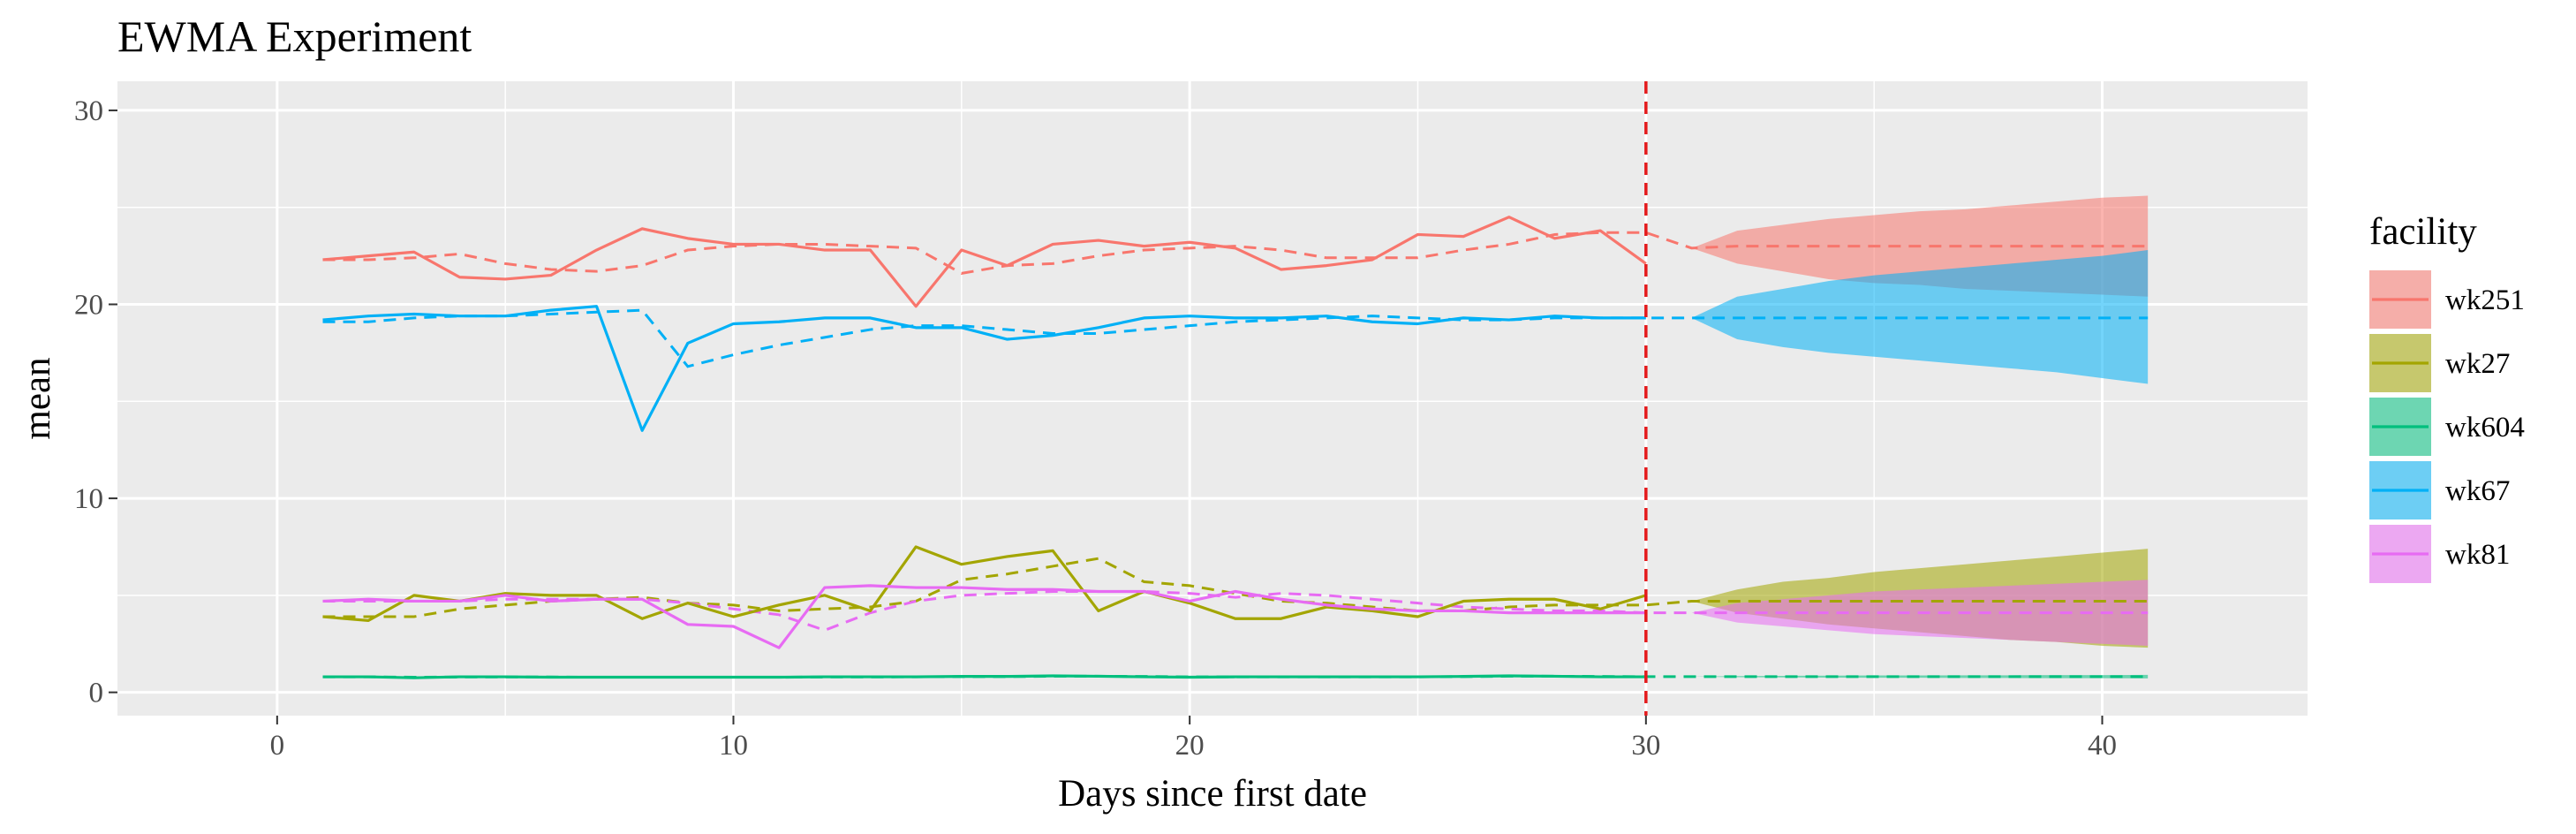 This screenshot has height=834, width=2576. I want to click on x-tick-label-0: 0, so click(277, 746).